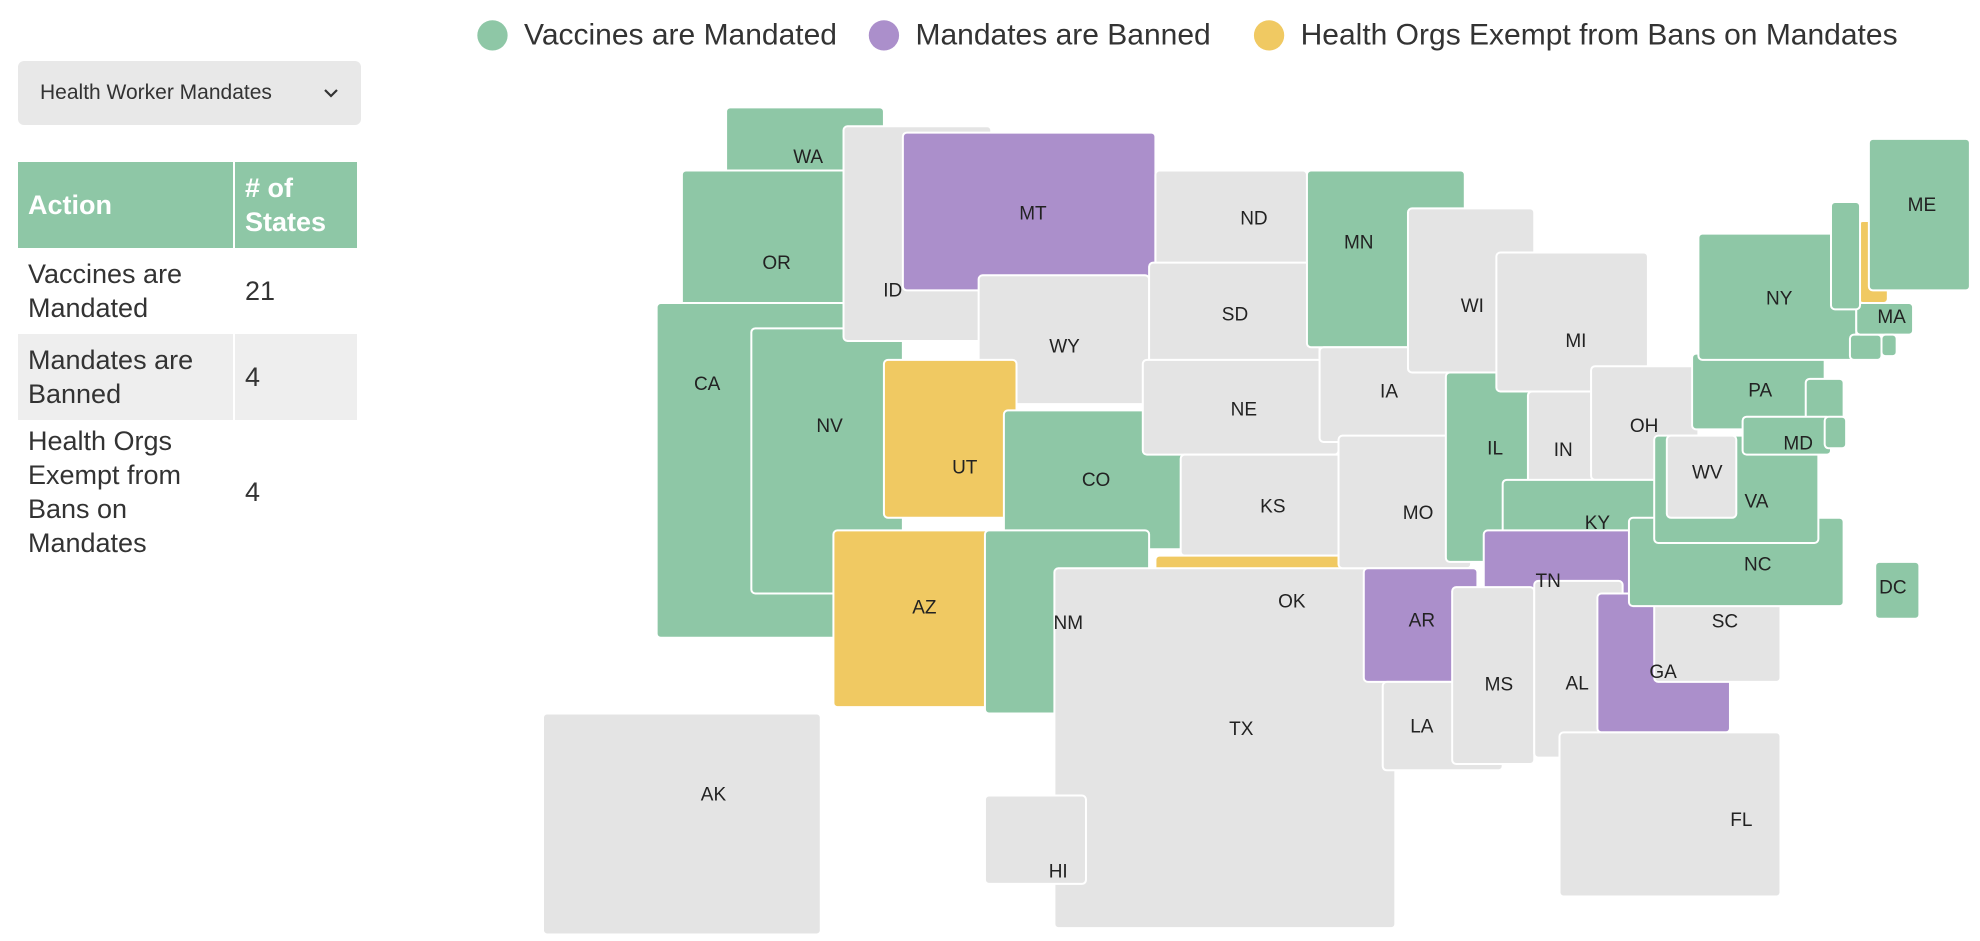  What do you see at coordinates (1389, 392) in the screenshot?
I see `state-label: IA` at bounding box center [1389, 392].